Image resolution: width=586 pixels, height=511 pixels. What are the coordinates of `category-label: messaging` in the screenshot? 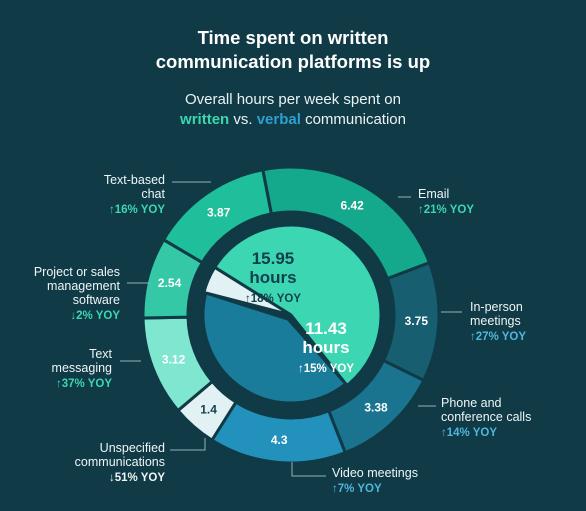 It's located at (82, 368).